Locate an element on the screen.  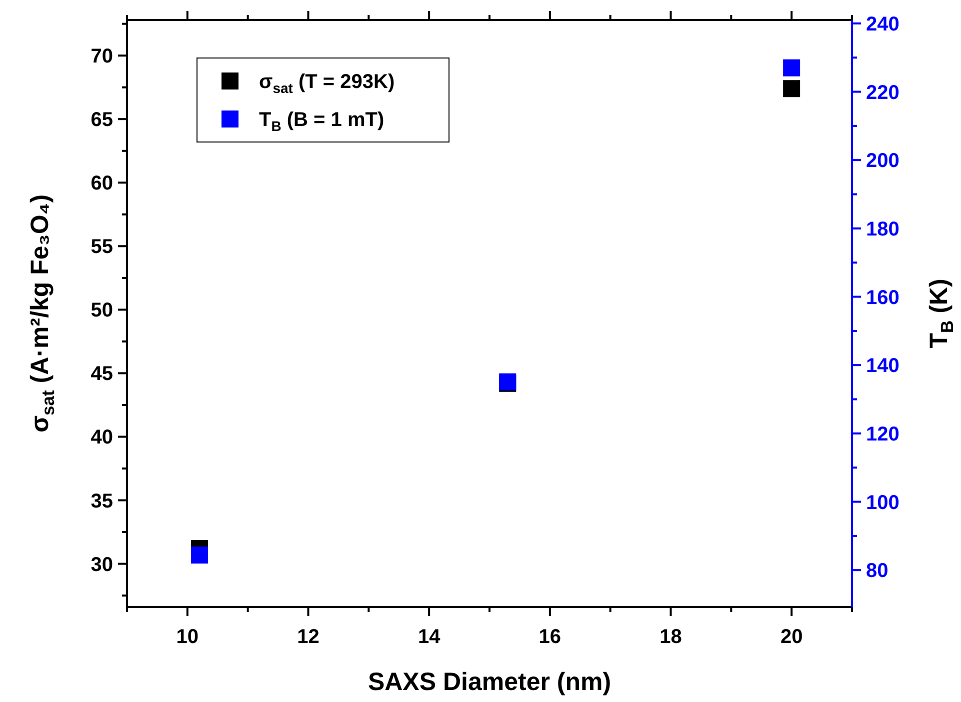
y2-tick-label: 240 is located at coordinates (883, 24).